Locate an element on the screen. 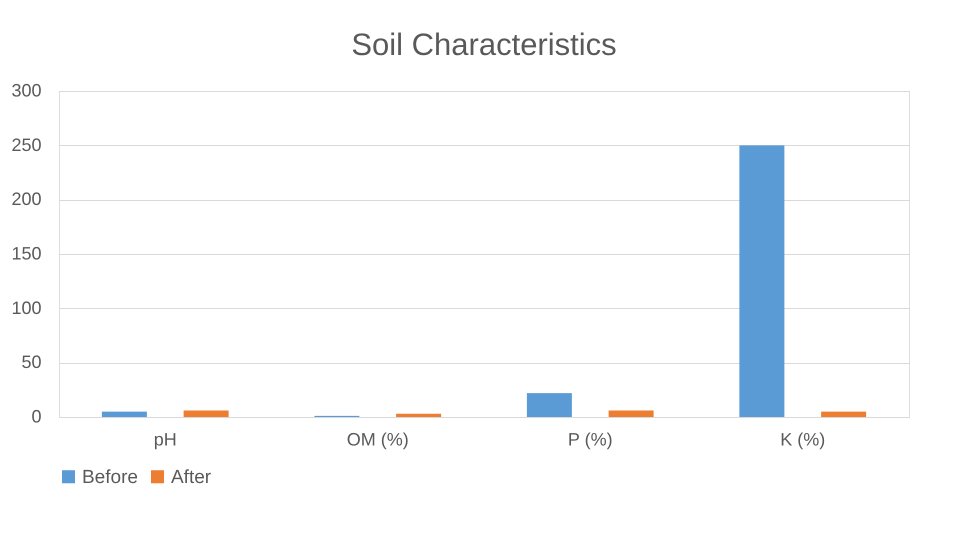 This screenshot has width=954, height=551. x-tick-label: P (%) is located at coordinates (590, 440).